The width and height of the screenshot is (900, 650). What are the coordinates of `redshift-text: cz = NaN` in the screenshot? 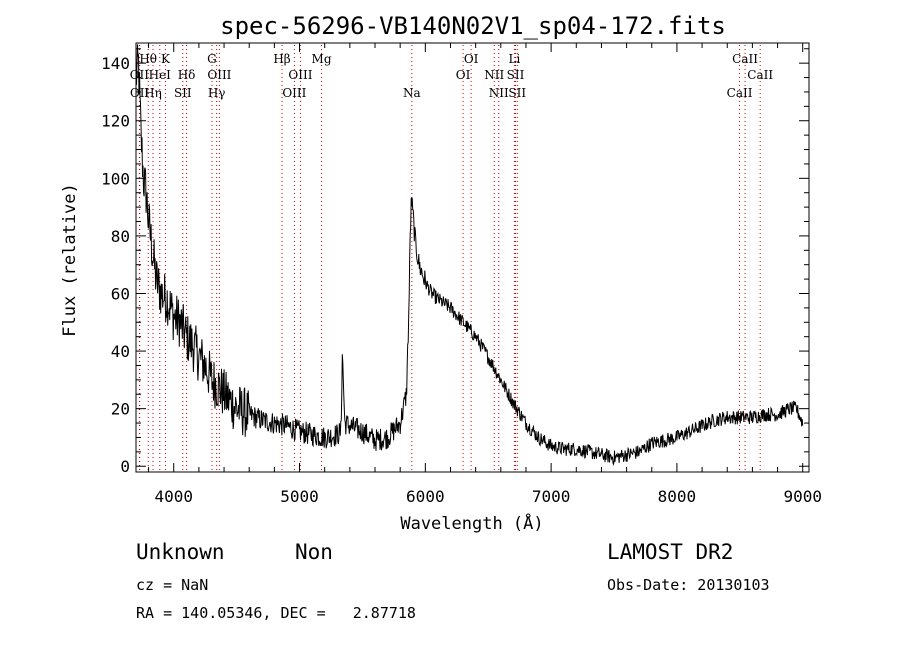 It's located at (172, 585).